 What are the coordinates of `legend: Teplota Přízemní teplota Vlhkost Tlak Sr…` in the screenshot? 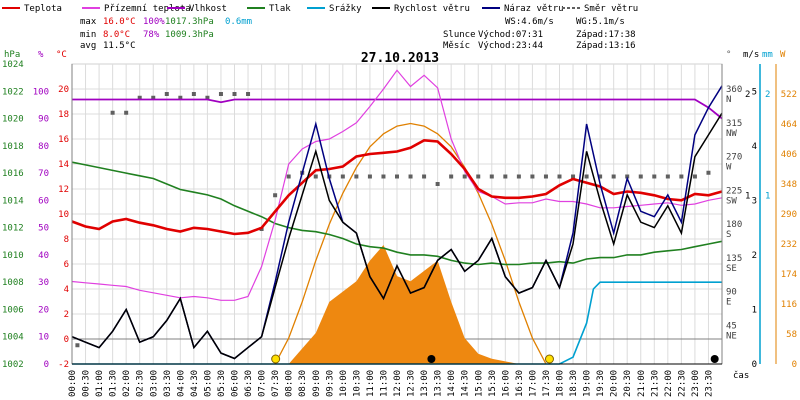 It's located at (320, 9).